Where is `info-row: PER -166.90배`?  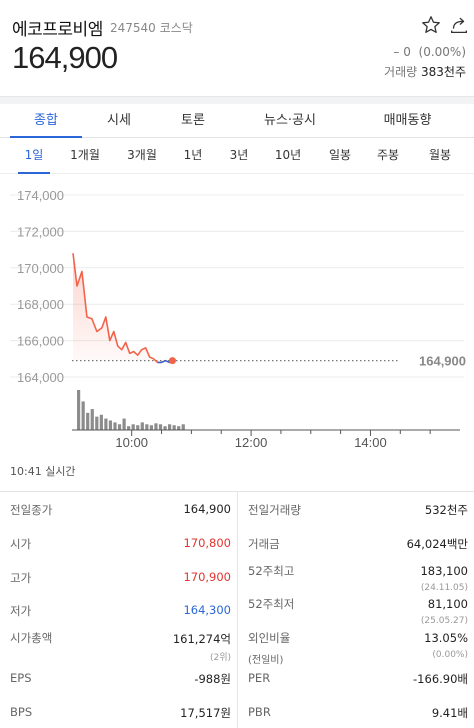
info-row: PER -166.90배 is located at coordinates (356, 677).